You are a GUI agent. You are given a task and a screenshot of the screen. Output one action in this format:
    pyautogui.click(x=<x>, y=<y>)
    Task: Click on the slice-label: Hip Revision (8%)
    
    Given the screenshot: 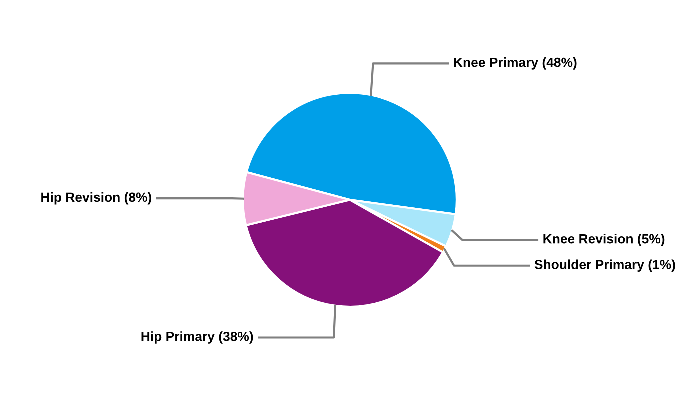 What is the action you would take?
    pyautogui.click(x=97, y=198)
    